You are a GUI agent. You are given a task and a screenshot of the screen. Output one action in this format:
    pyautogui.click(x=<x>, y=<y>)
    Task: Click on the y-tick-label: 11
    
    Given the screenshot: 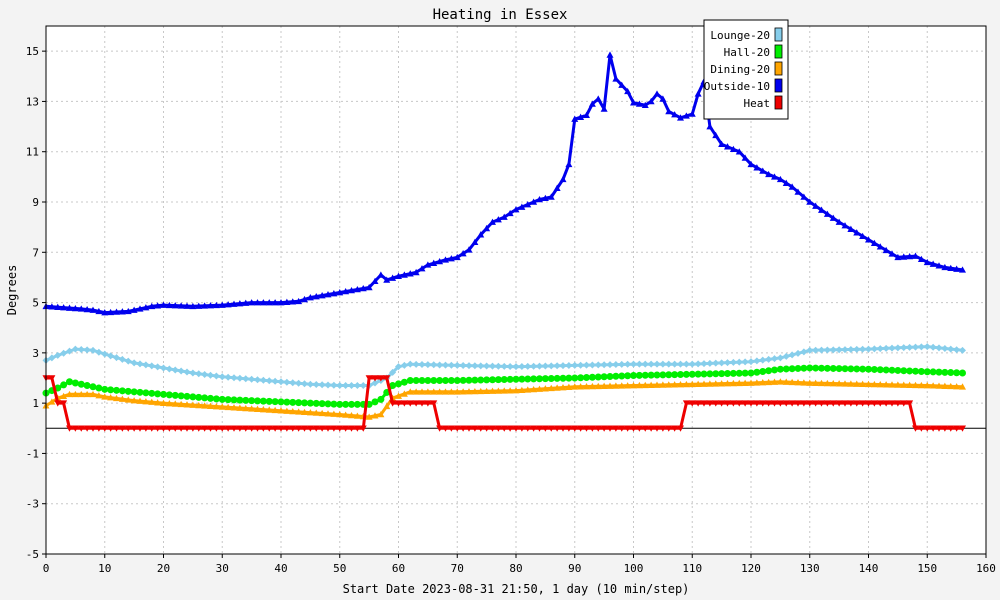 What is the action you would take?
    pyautogui.click(x=32, y=152)
    